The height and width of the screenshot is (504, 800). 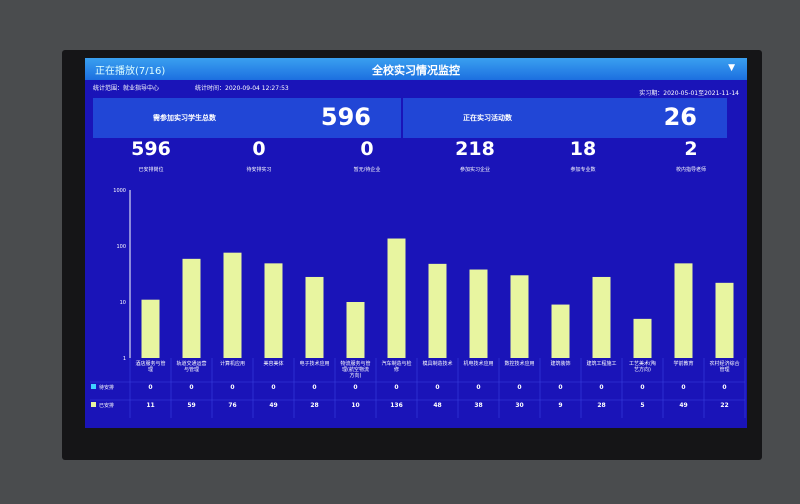 I want to click on value-arranged: 9, so click(x=560, y=405).